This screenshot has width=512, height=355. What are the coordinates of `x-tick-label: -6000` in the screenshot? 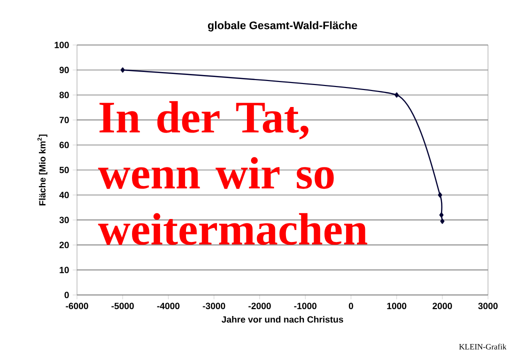 It's located at (77, 306).